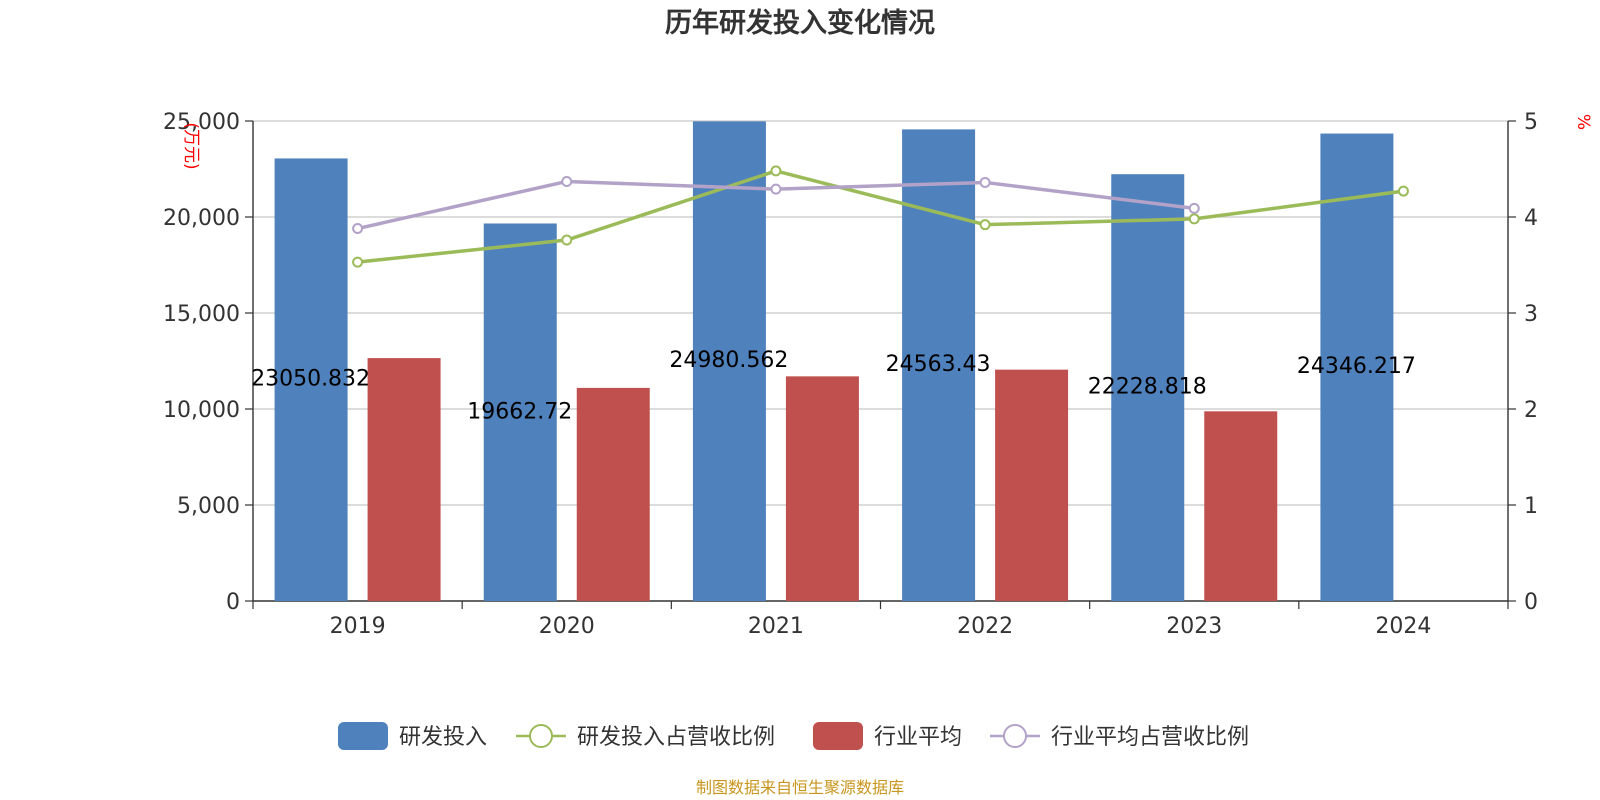 This screenshot has height=800, width=1600. What do you see at coordinates (938, 364) in the screenshot?
I see `bar-data-label: 24563.43` at bounding box center [938, 364].